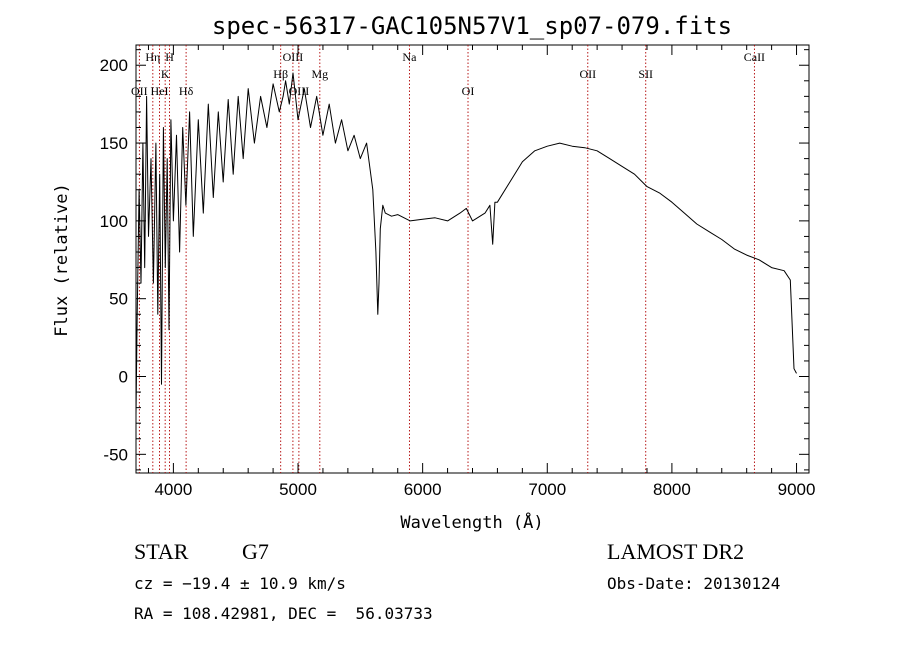 The width and height of the screenshot is (900, 649). I want to click on survey-name: LAMOST DR2, so click(676, 551).